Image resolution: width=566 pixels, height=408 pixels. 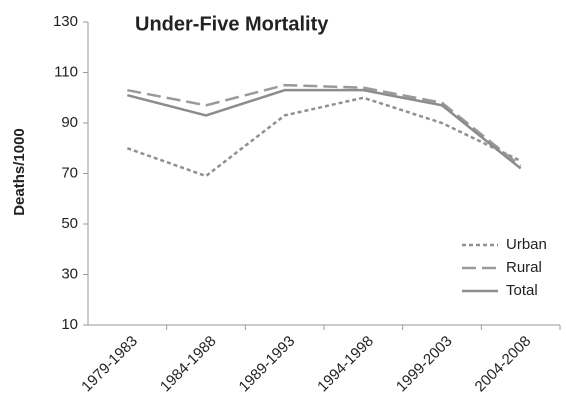 What do you see at coordinates (522, 290) in the screenshot?
I see `legend-label: Total` at bounding box center [522, 290].